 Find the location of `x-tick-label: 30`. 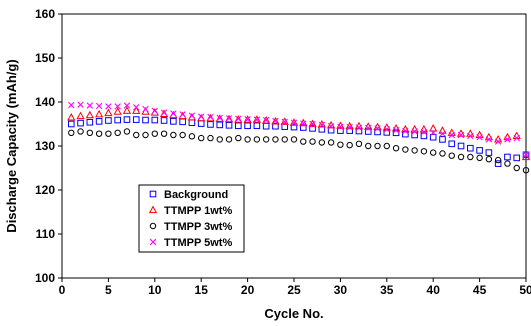

x-tick-label: 30 is located at coordinates (341, 290).